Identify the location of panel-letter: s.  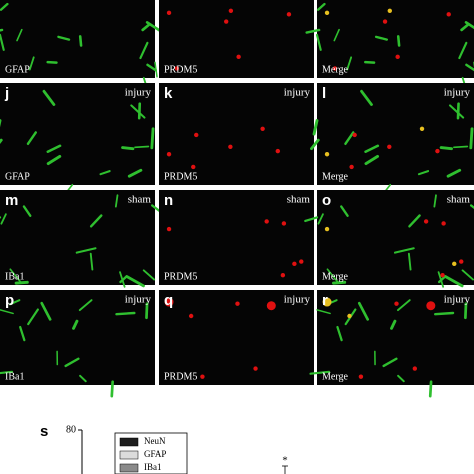
(44, 431).